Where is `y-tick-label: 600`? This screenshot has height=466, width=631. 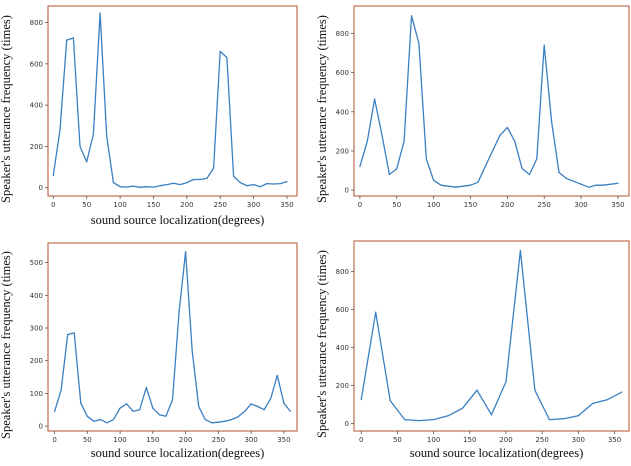
y-tick-label: 600 is located at coordinates (342, 73).